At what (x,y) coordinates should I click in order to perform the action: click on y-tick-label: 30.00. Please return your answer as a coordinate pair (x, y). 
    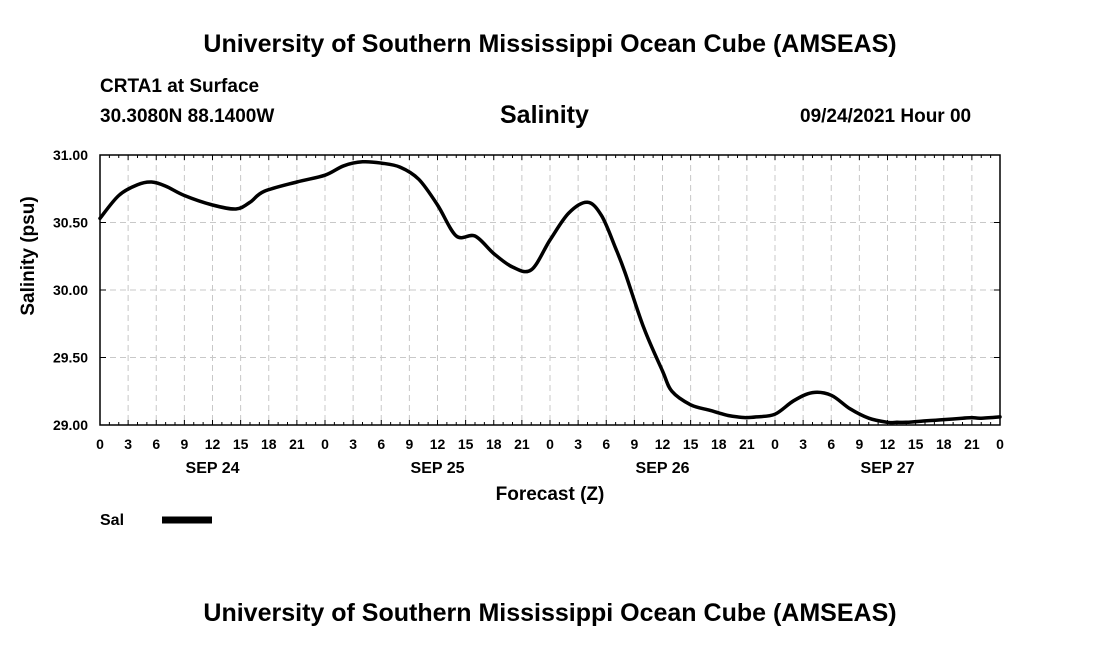
    Looking at the image, I should click on (70, 290).